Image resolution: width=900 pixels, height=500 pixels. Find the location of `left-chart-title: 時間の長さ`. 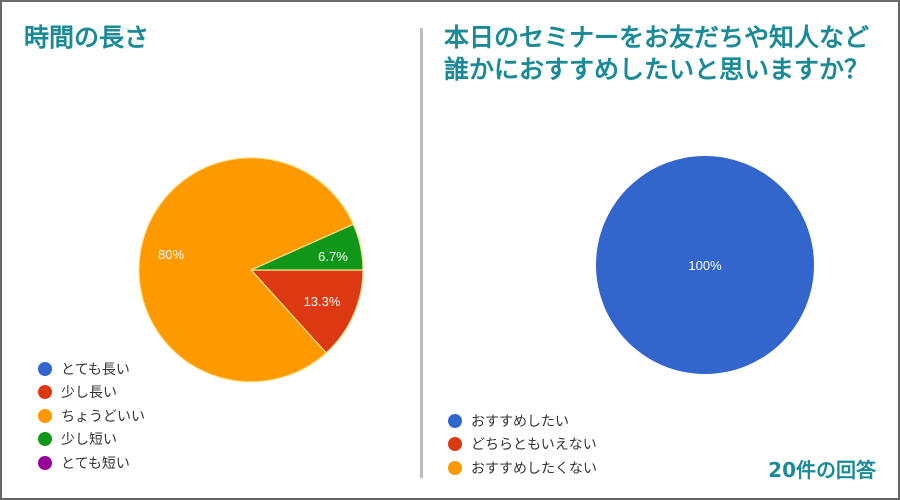

left-chart-title: 時間の長さ is located at coordinates (87, 37).